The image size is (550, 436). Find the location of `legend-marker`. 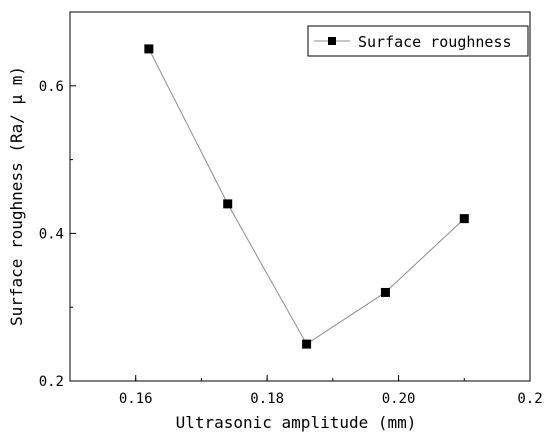

legend-marker is located at coordinates (332, 41).